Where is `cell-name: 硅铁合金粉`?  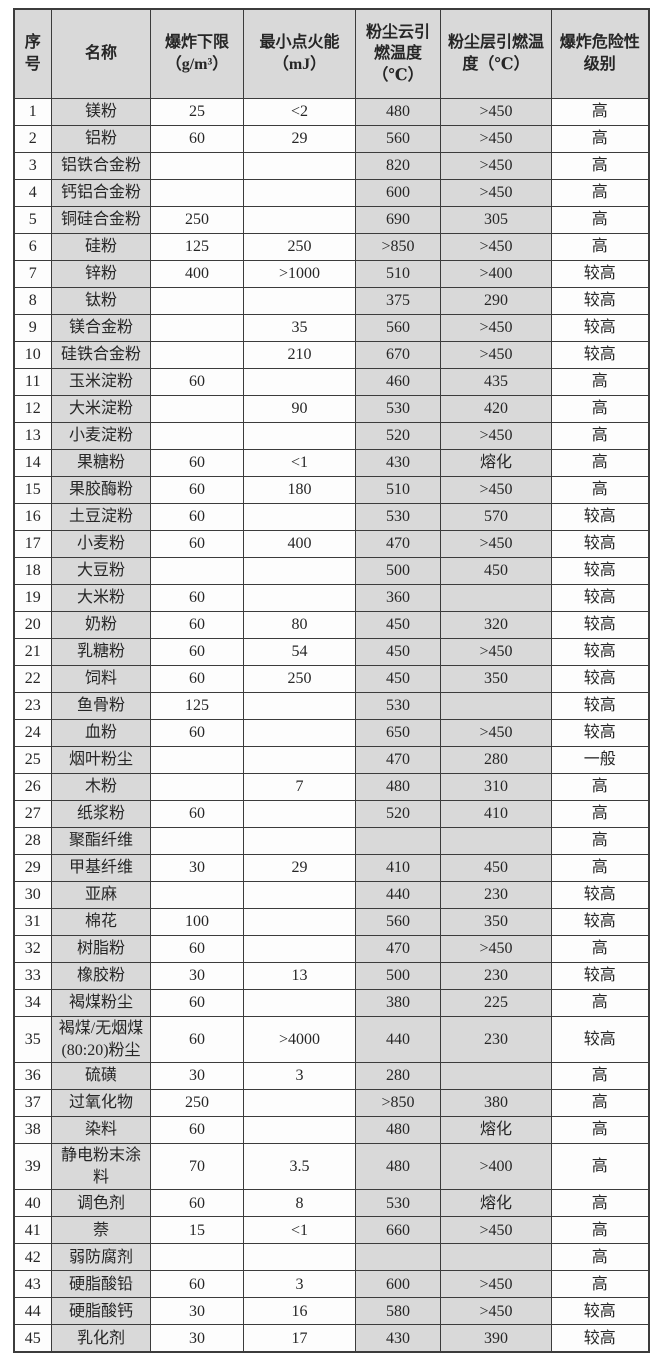
cell-name: 硅铁合金粉 is located at coordinates (101, 355).